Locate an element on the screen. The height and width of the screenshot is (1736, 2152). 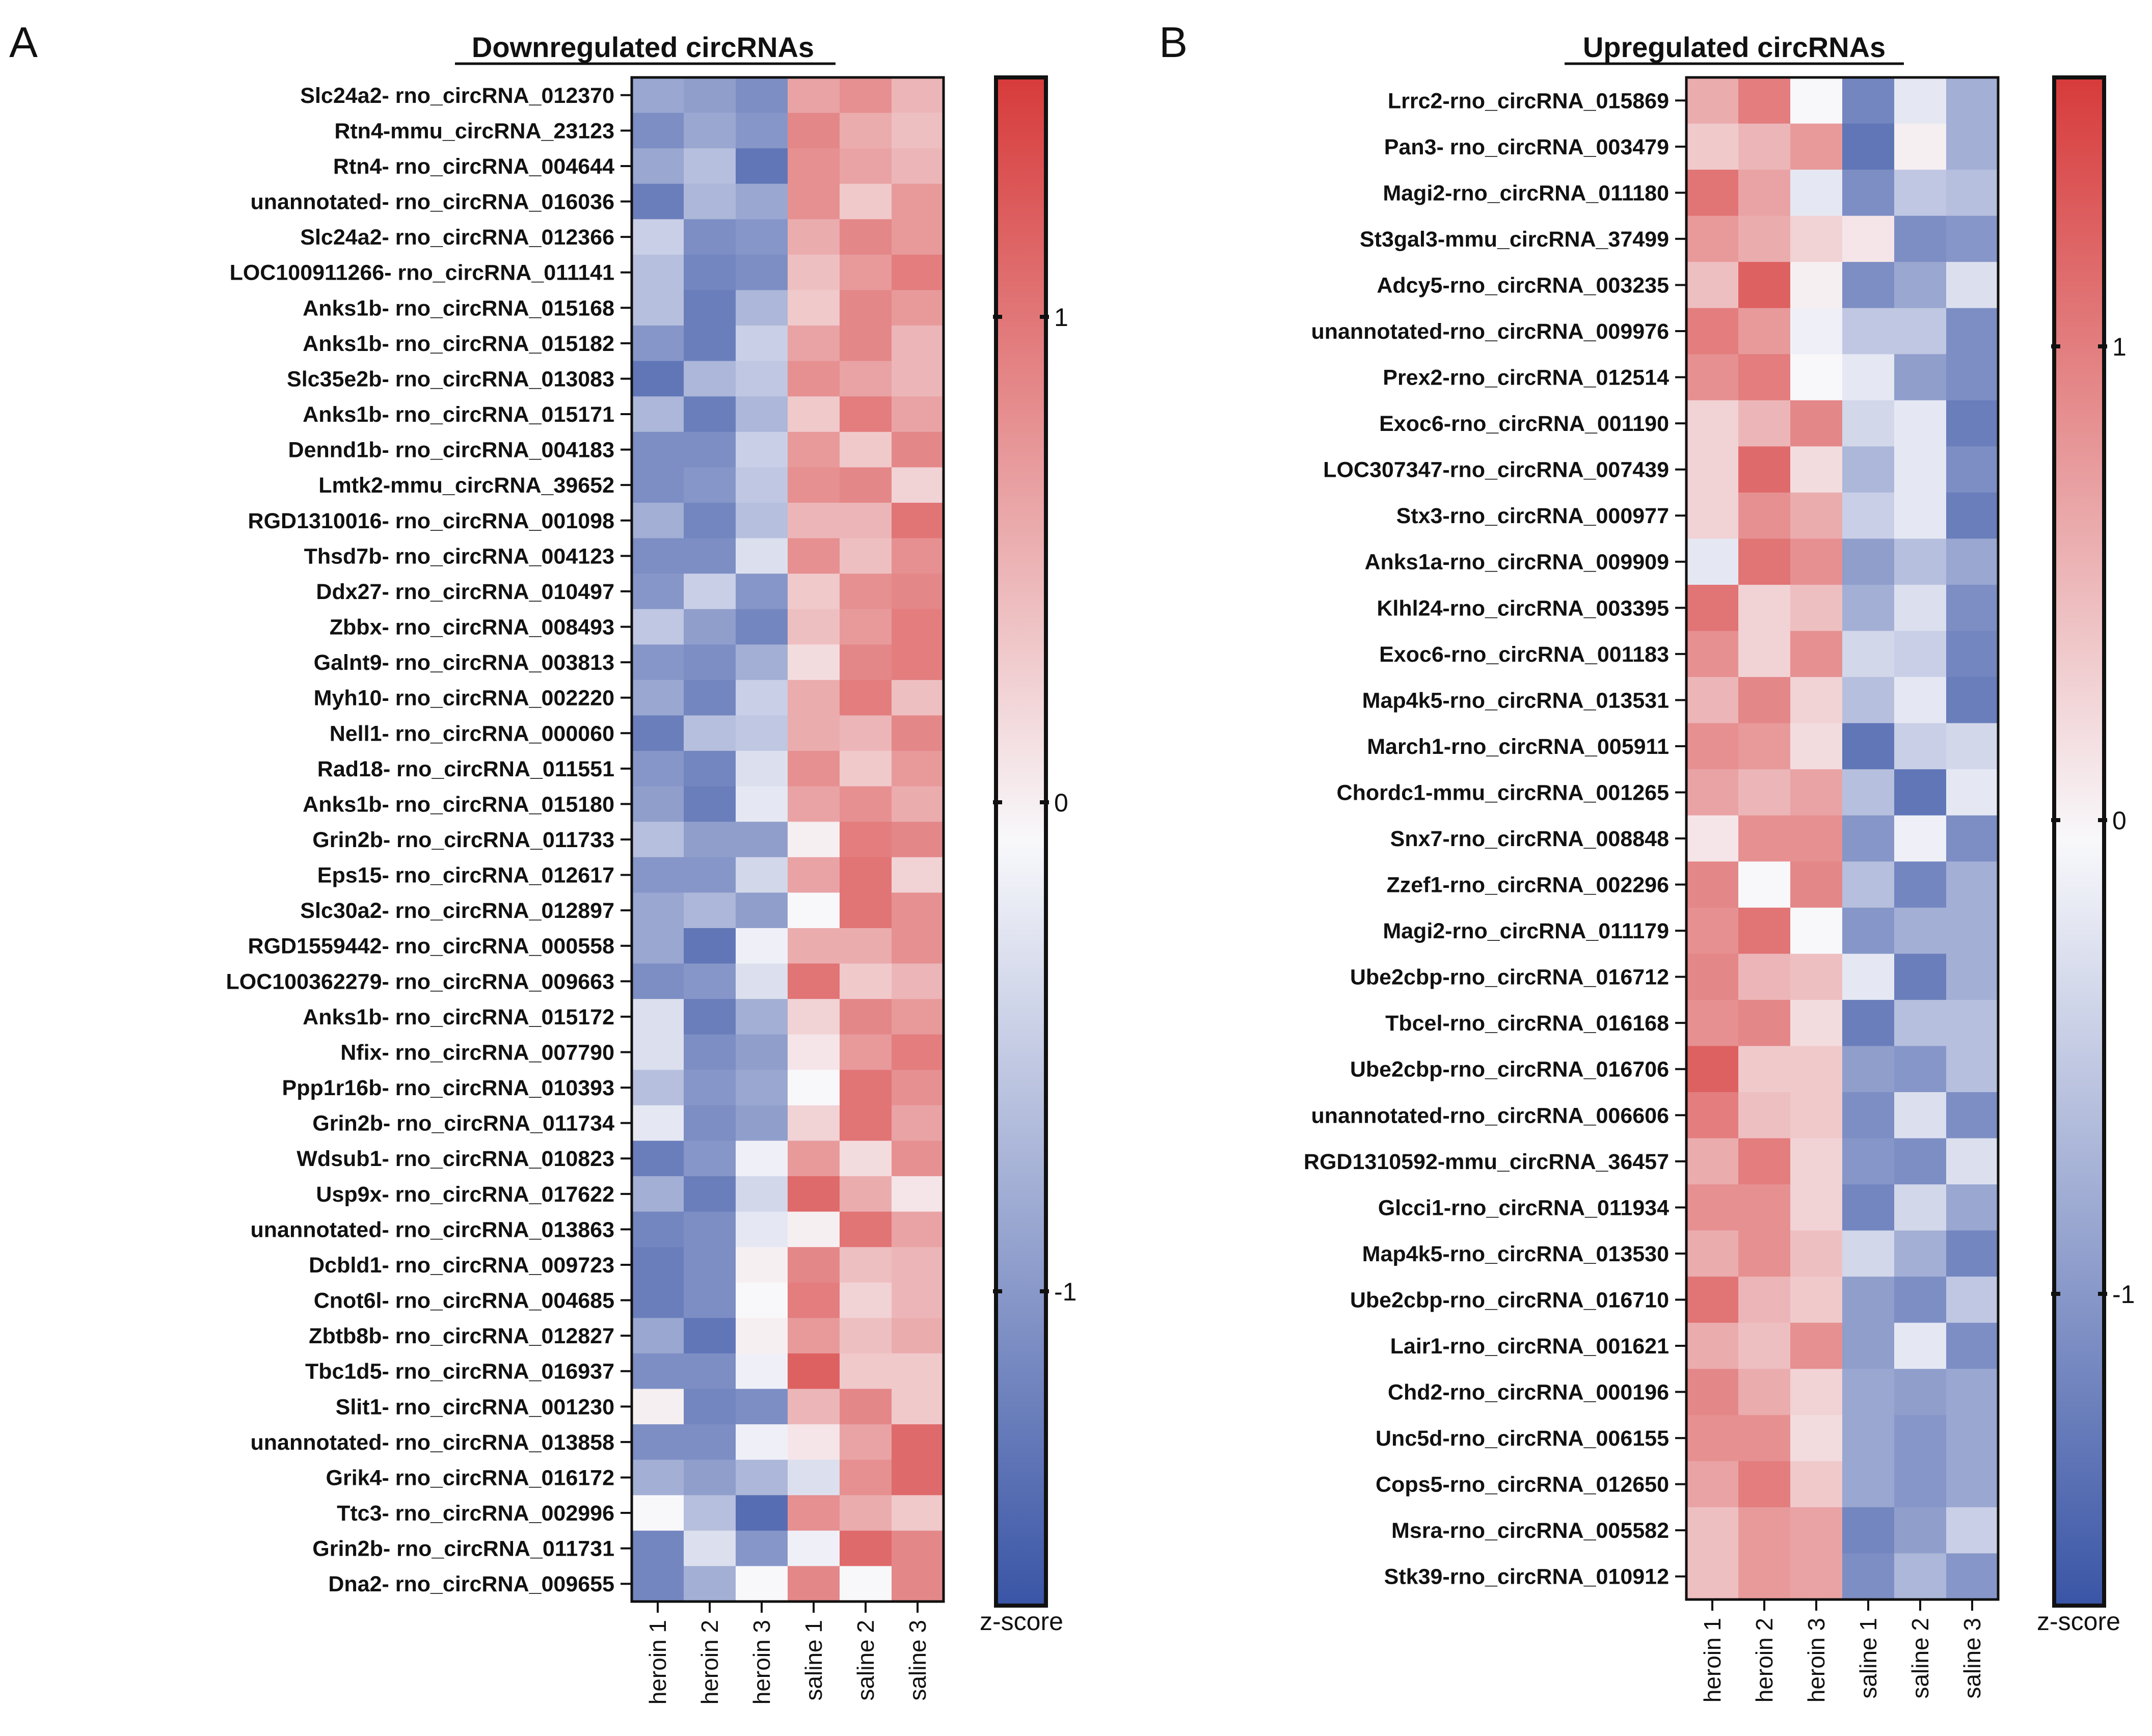
row-label: Ttc3- rno_circRNA_002996 is located at coordinates (476, 1513).